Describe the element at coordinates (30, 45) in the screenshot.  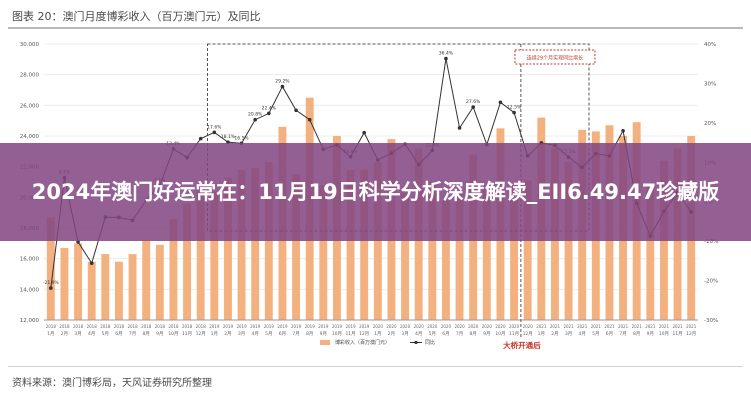
I see `y-left-tick-label: 30,000` at that location.